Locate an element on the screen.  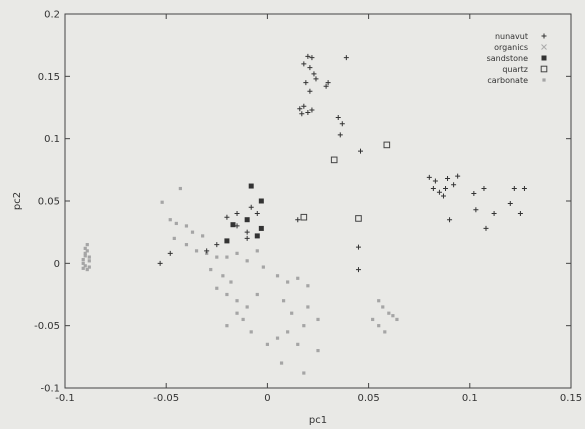
y-tick-label: -0.1 is located at coordinates (50, 389).